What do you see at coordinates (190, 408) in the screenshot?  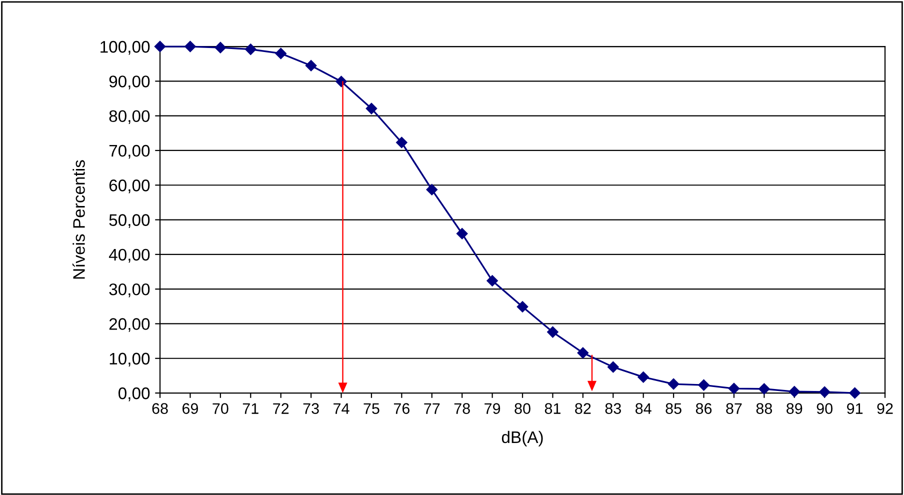 I see `x-tick-label: 69` at bounding box center [190, 408].